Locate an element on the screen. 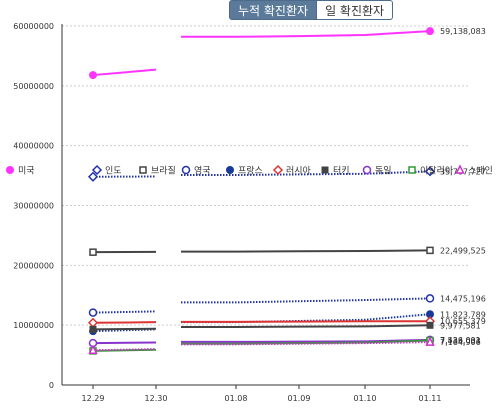  legend-label: 독일 is located at coordinates (383, 171).